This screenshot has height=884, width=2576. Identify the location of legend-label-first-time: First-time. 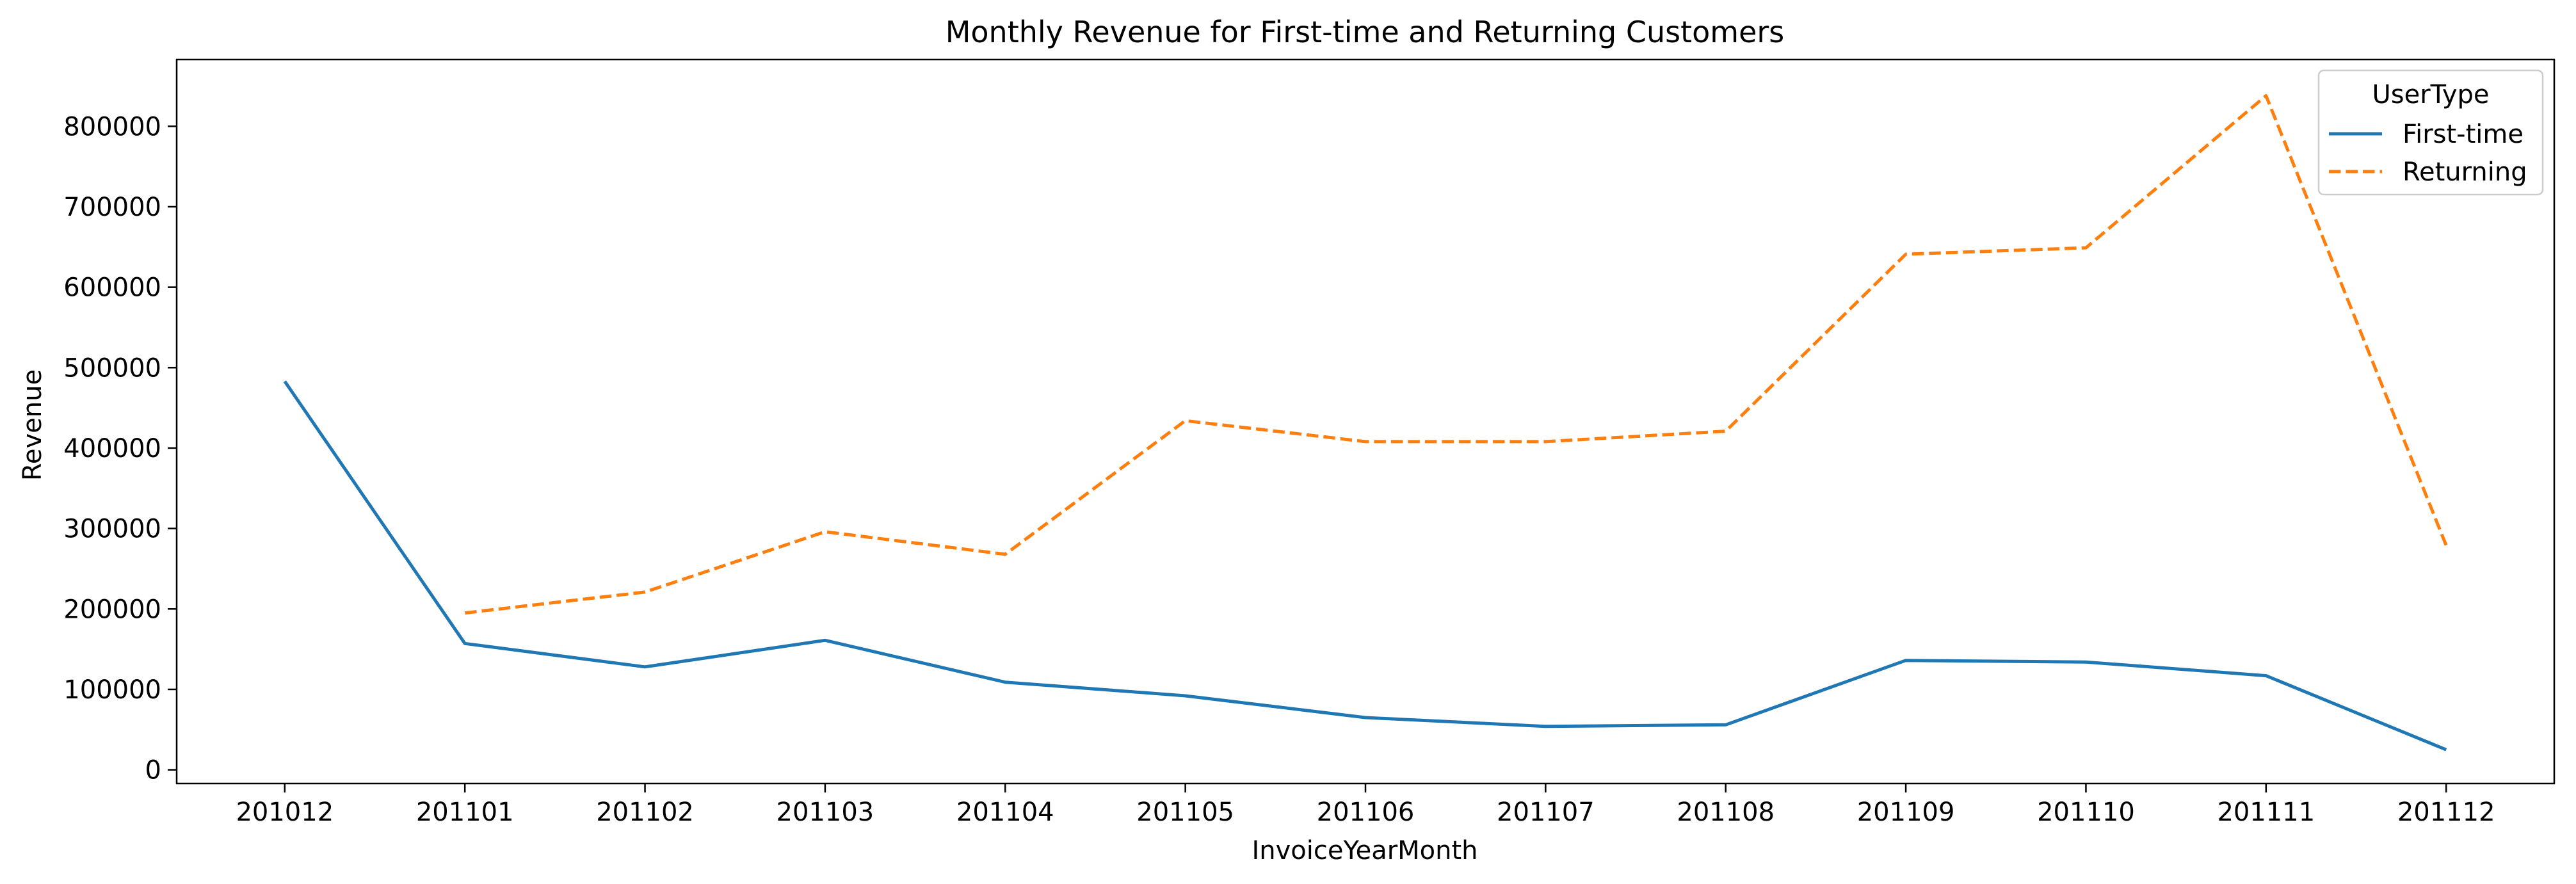
(2463, 134).